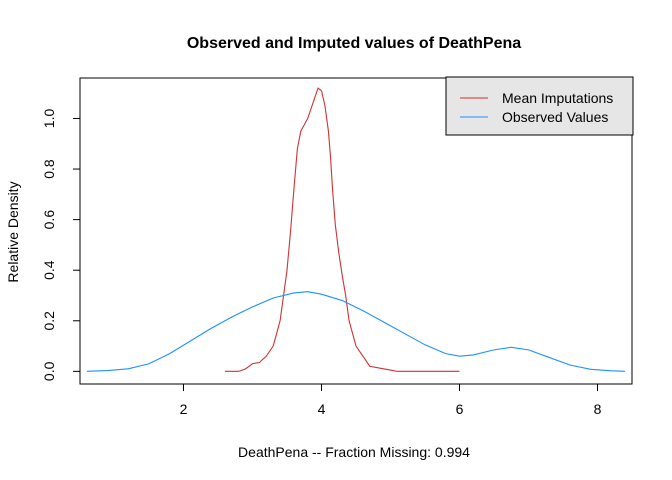 The height and width of the screenshot is (480, 672). Describe the element at coordinates (354, 452) in the screenshot. I see `x-axis-label: DeathPena -- Fraction Missing: 0.994` at that location.